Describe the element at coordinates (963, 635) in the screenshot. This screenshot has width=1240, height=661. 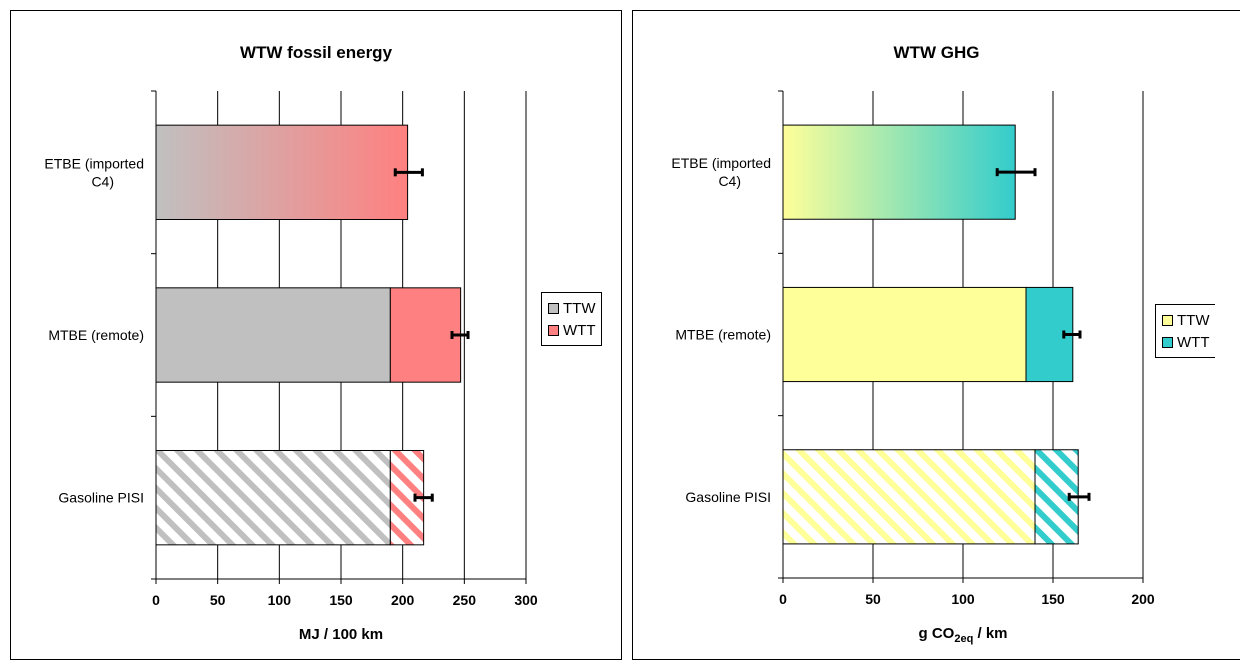
I see `x-axis-label: g CO2eq / km` at that location.